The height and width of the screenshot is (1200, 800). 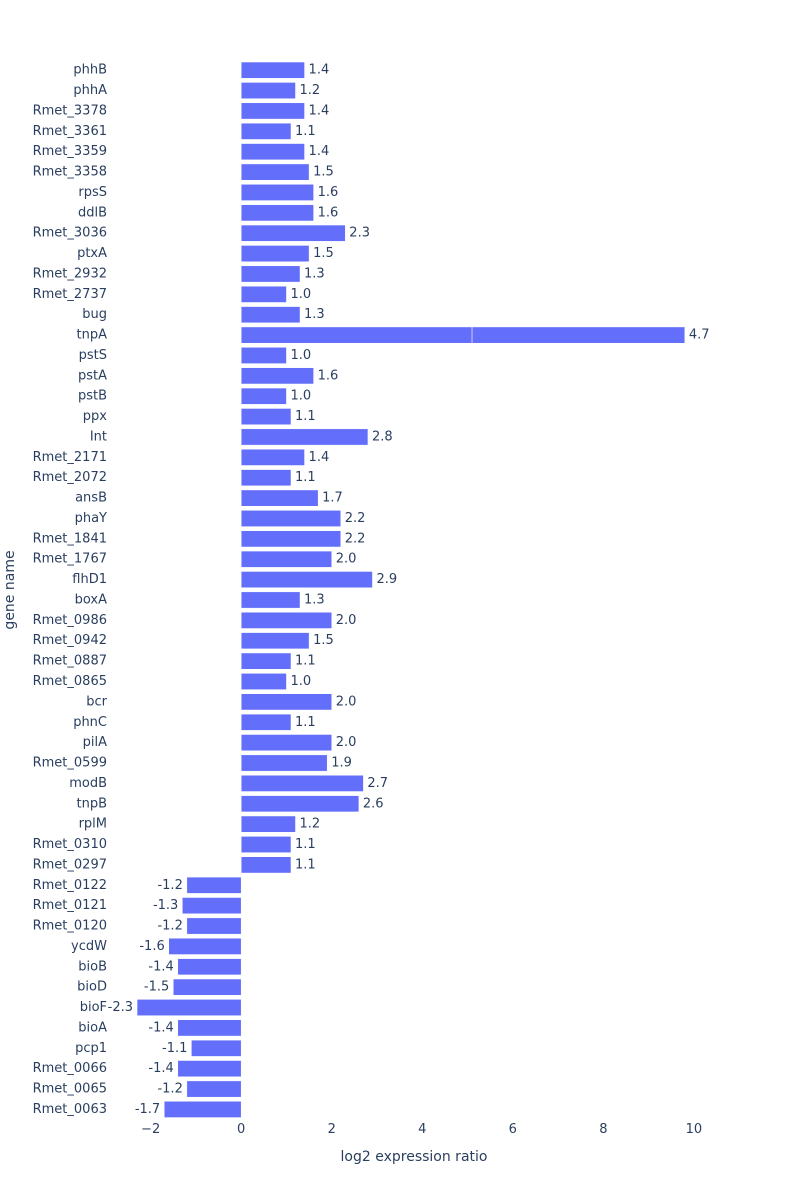 What do you see at coordinates (70, 1068) in the screenshot?
I see `y-tick-label: Rmet_0066` at bounding box center [70, 1068].